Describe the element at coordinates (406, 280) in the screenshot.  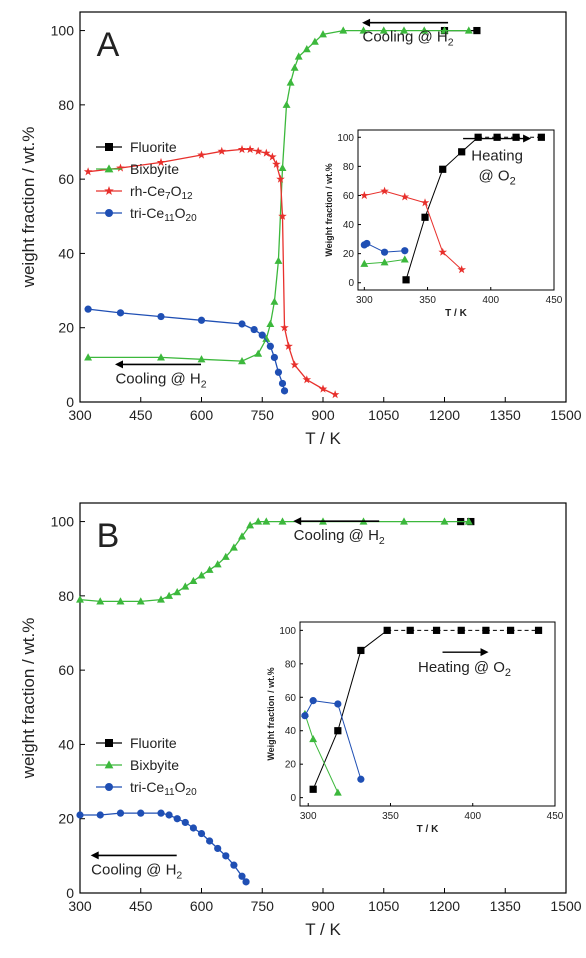
I see `panel-a-inset-series-fluorite-point` at that location.